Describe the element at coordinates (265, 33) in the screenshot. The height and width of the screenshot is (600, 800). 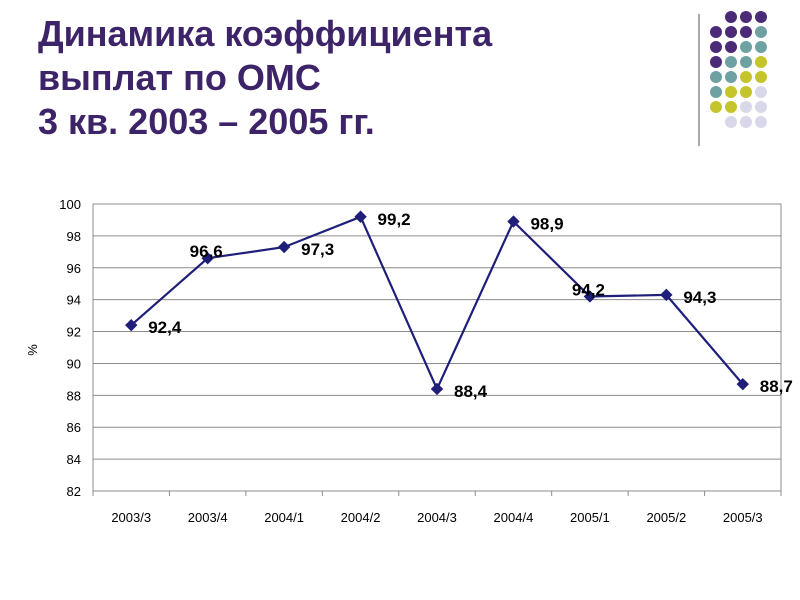
I see `slide-title-line-1: Динамика коэффициента` at that location.